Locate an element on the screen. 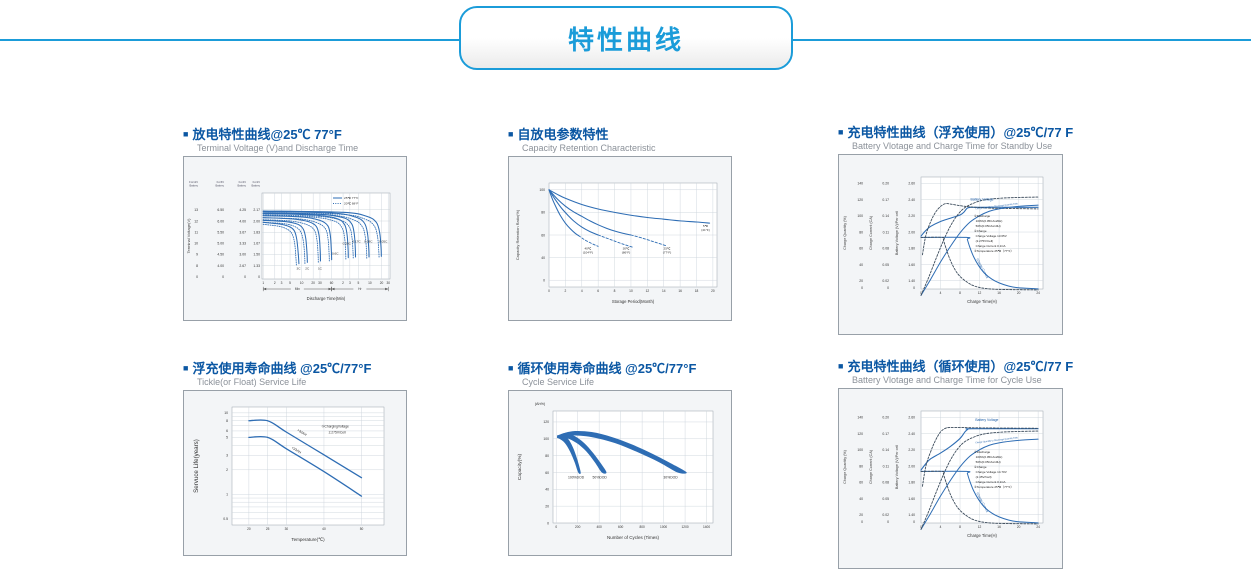 The width and height of the screenshot is (1251, 573). svg-text: 0.02 is located at coordinates (885, 515).